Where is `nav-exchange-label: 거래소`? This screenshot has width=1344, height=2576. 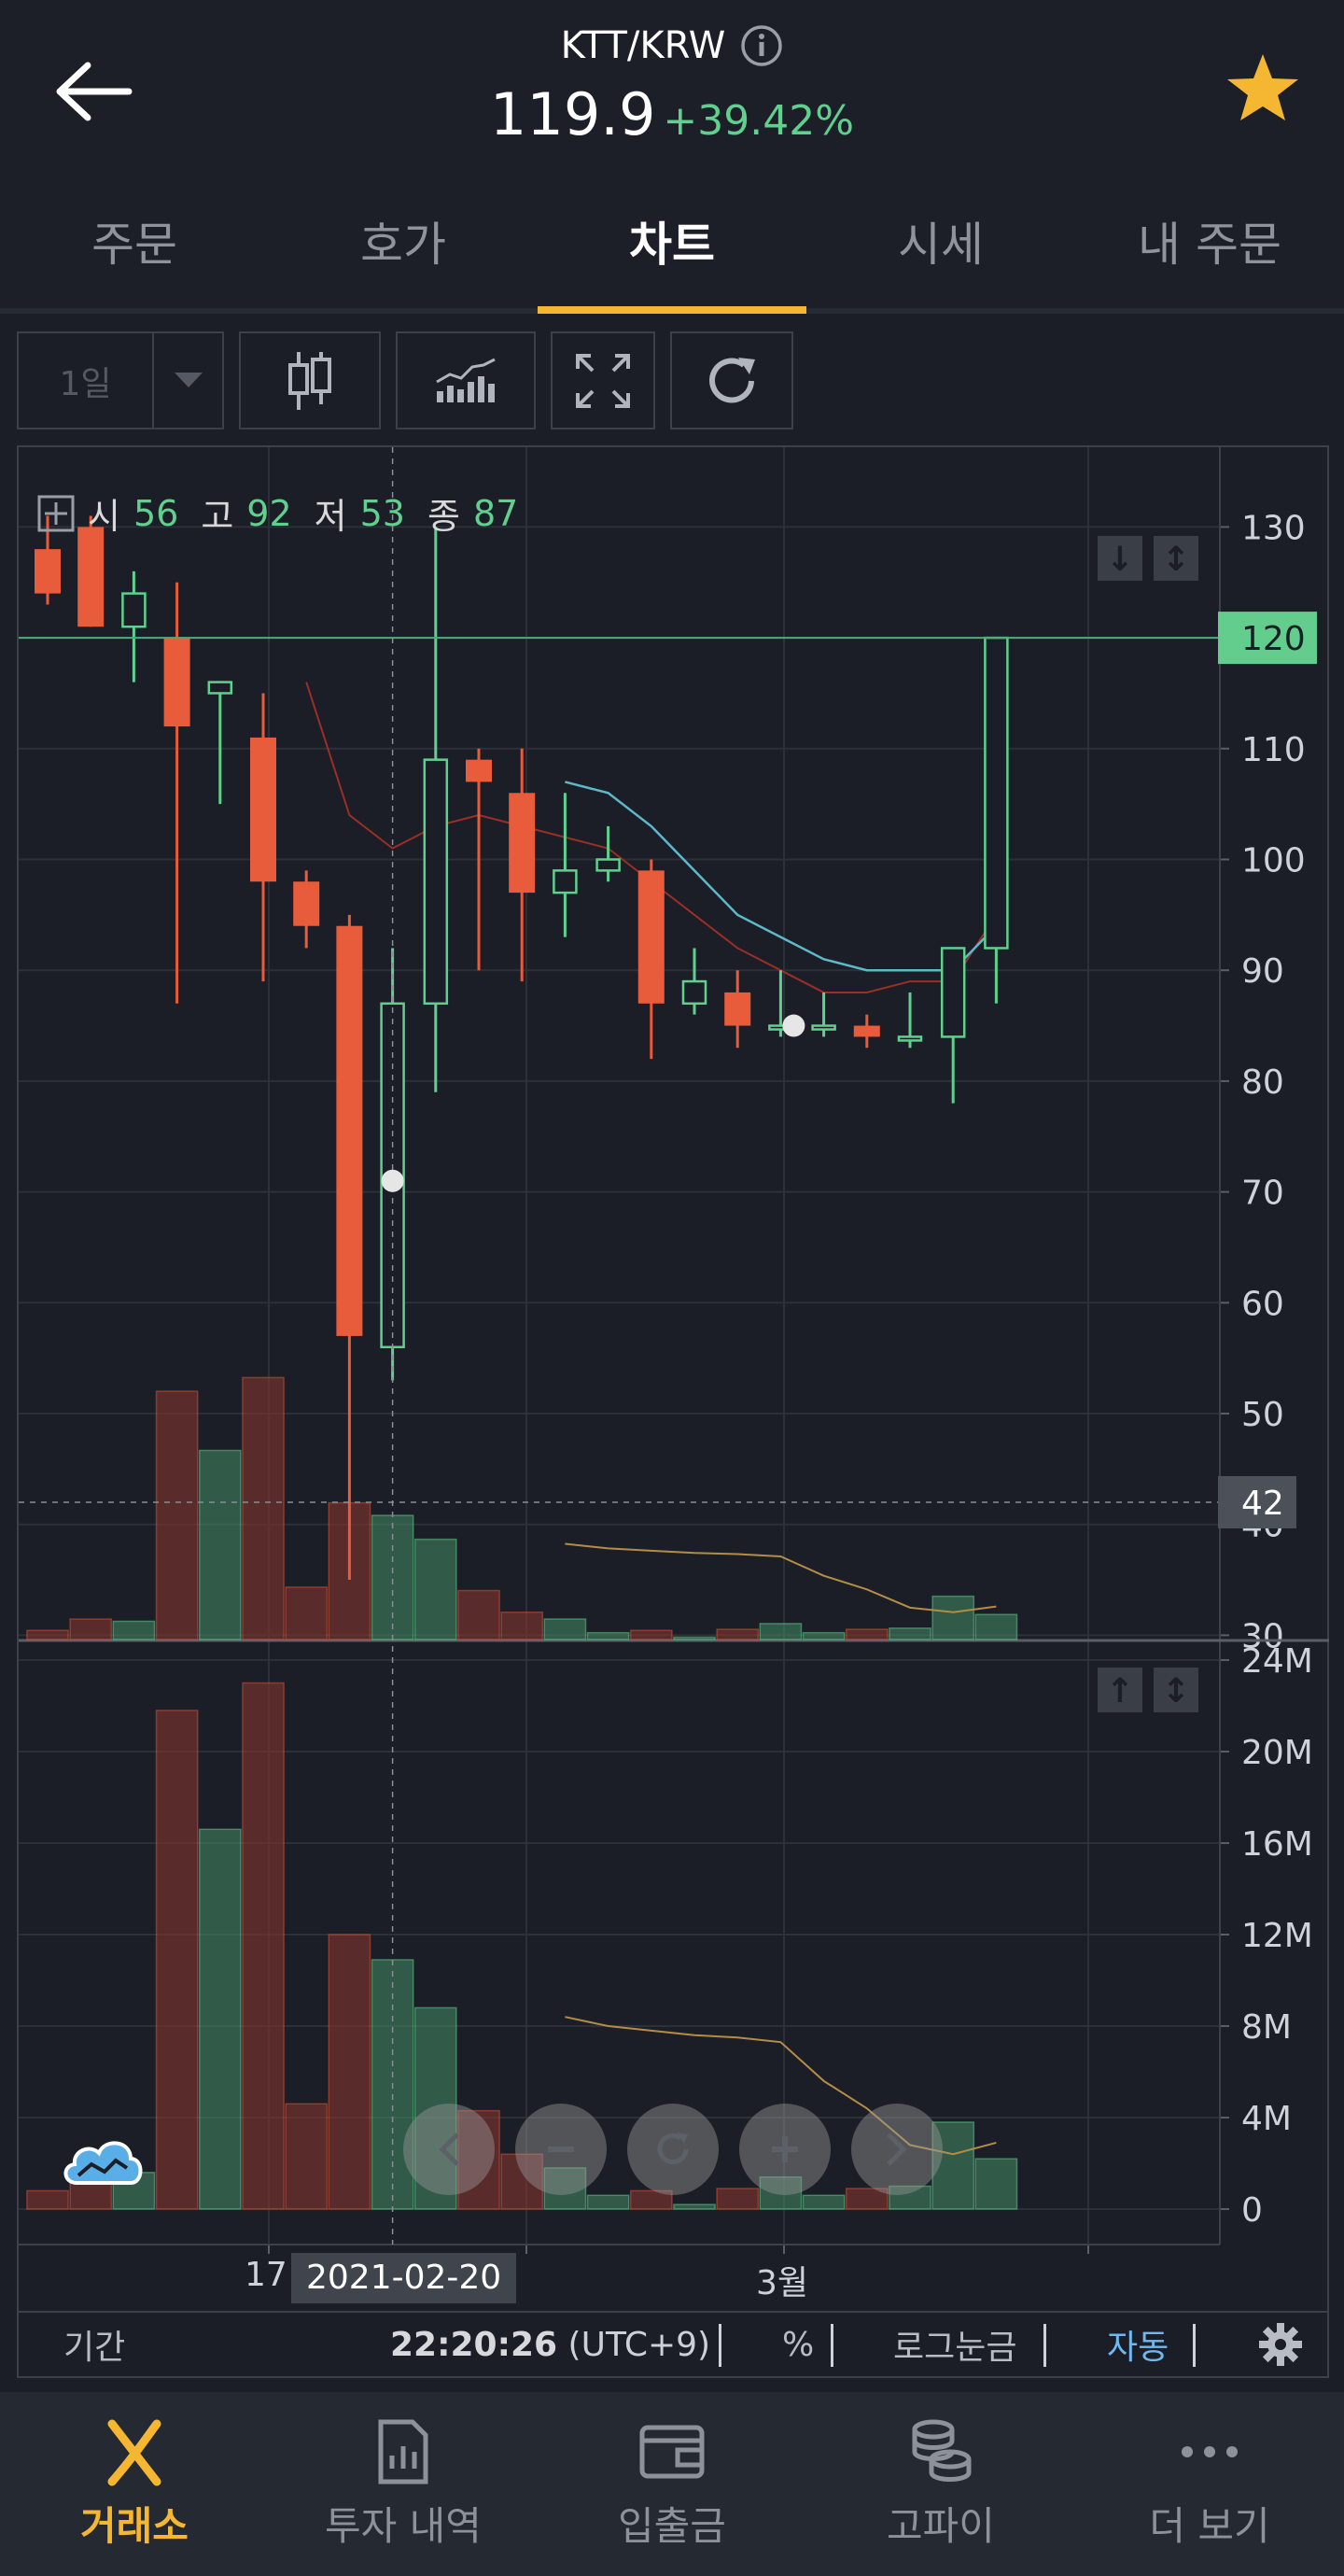
nav-exchange-label: 거래소 is located at coordinates (134, 2526).